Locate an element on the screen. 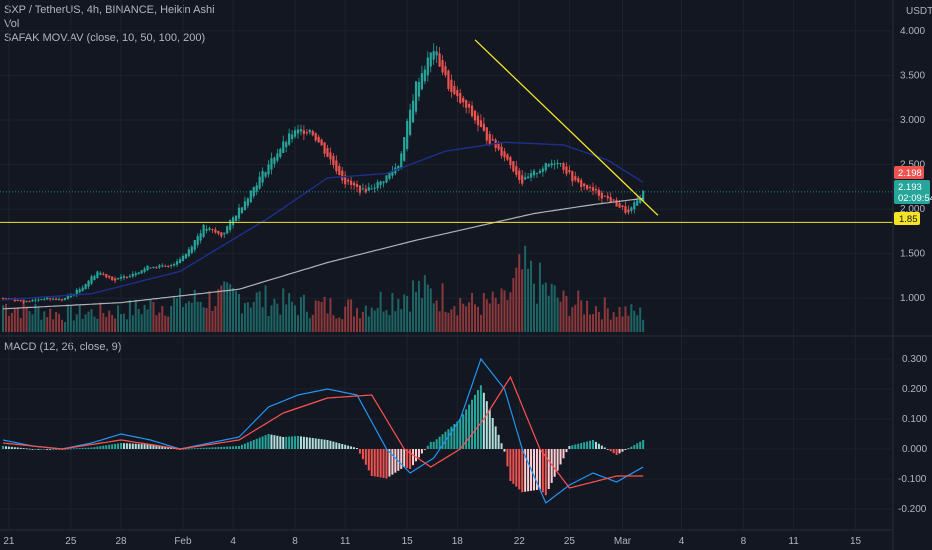 The height and width of the screenshot is (550, 932). macd-histogram is located at coordinates (323, 440).